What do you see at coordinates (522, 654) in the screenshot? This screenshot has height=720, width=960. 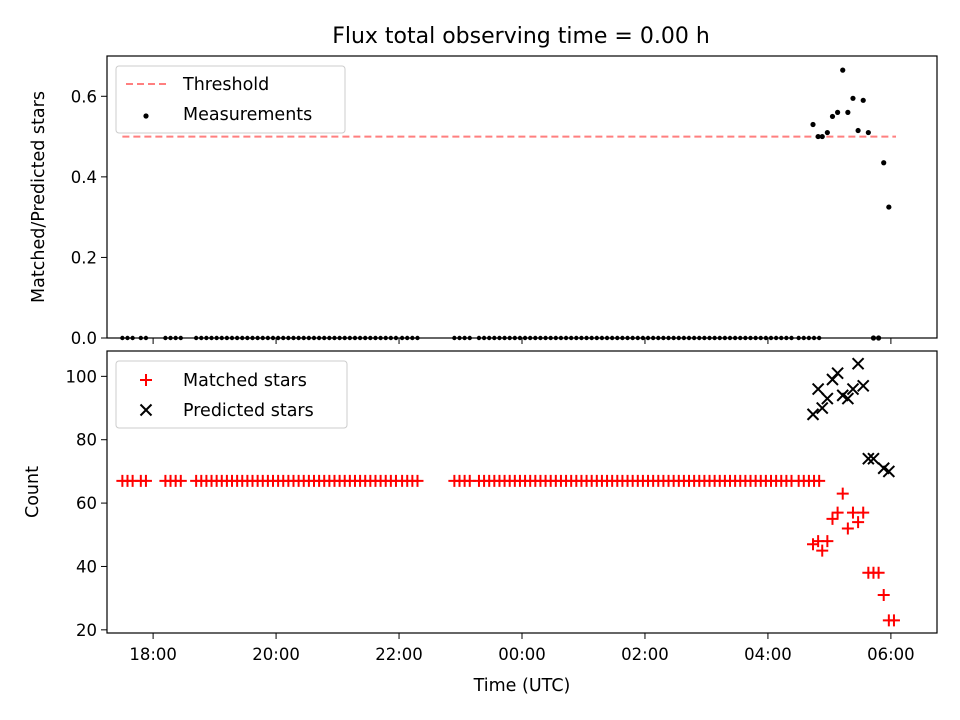 I see `x-tick-label: 00:00` at bounding box center [522, 654].